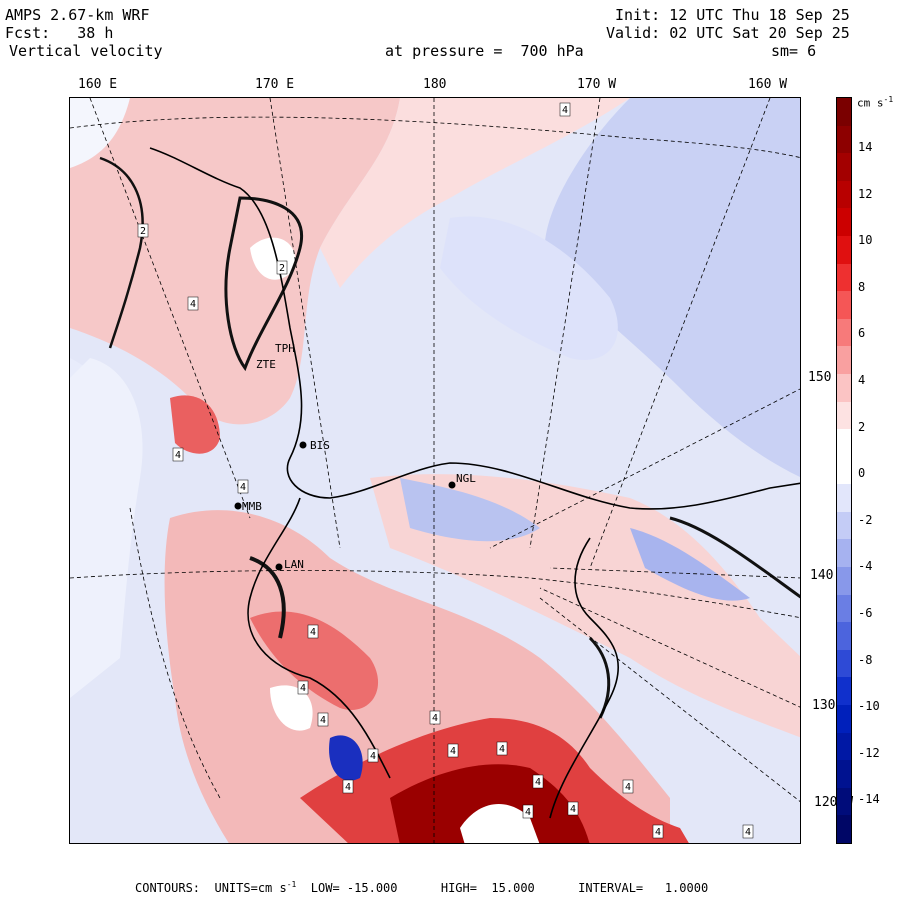 This screenshot has height=900, width=900. What do you see at coordinates (175, 653) in the screenshot?
I see `parallel-west` at bounding box center [175, 653].